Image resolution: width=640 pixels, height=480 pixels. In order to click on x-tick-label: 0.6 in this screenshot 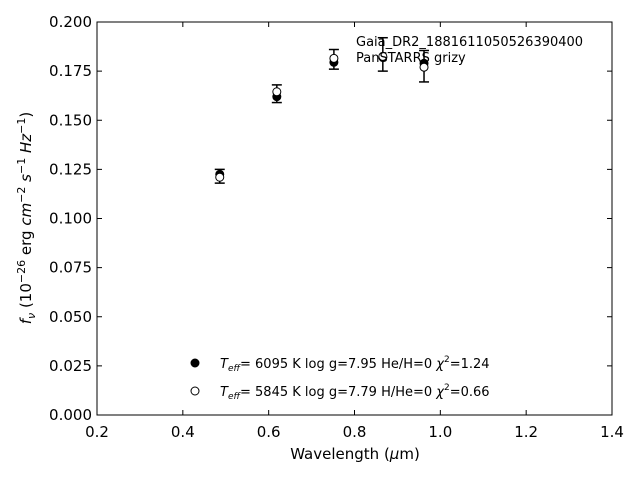, I will do `click(269, 432)`.